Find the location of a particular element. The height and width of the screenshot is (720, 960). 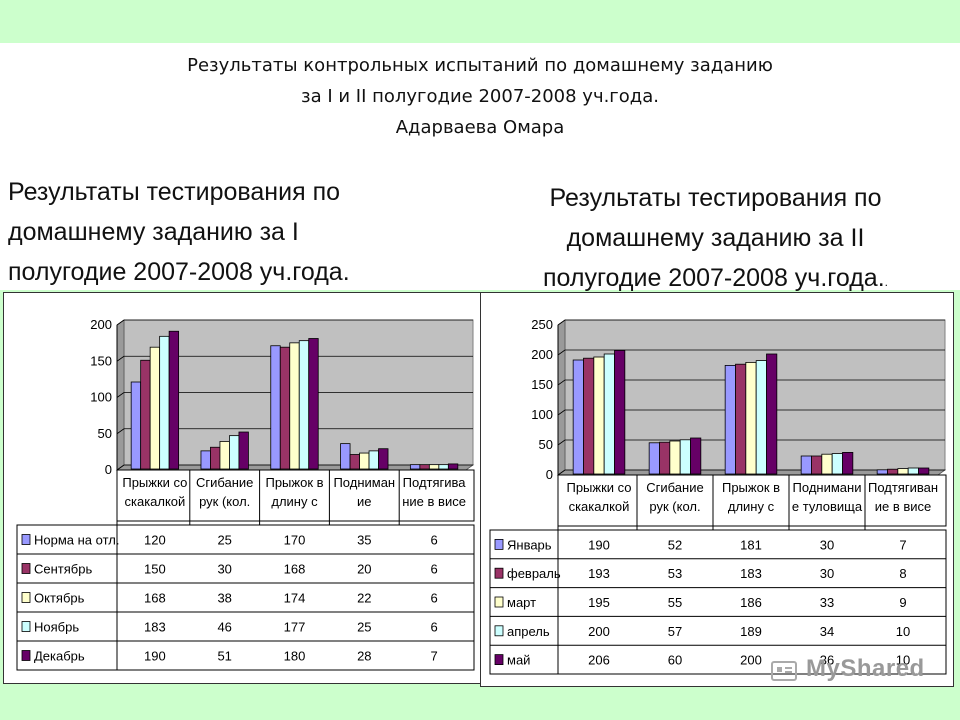

chart-1-subtitle-line-1: Результаты тестирования по is located at coordinates (174, 192).